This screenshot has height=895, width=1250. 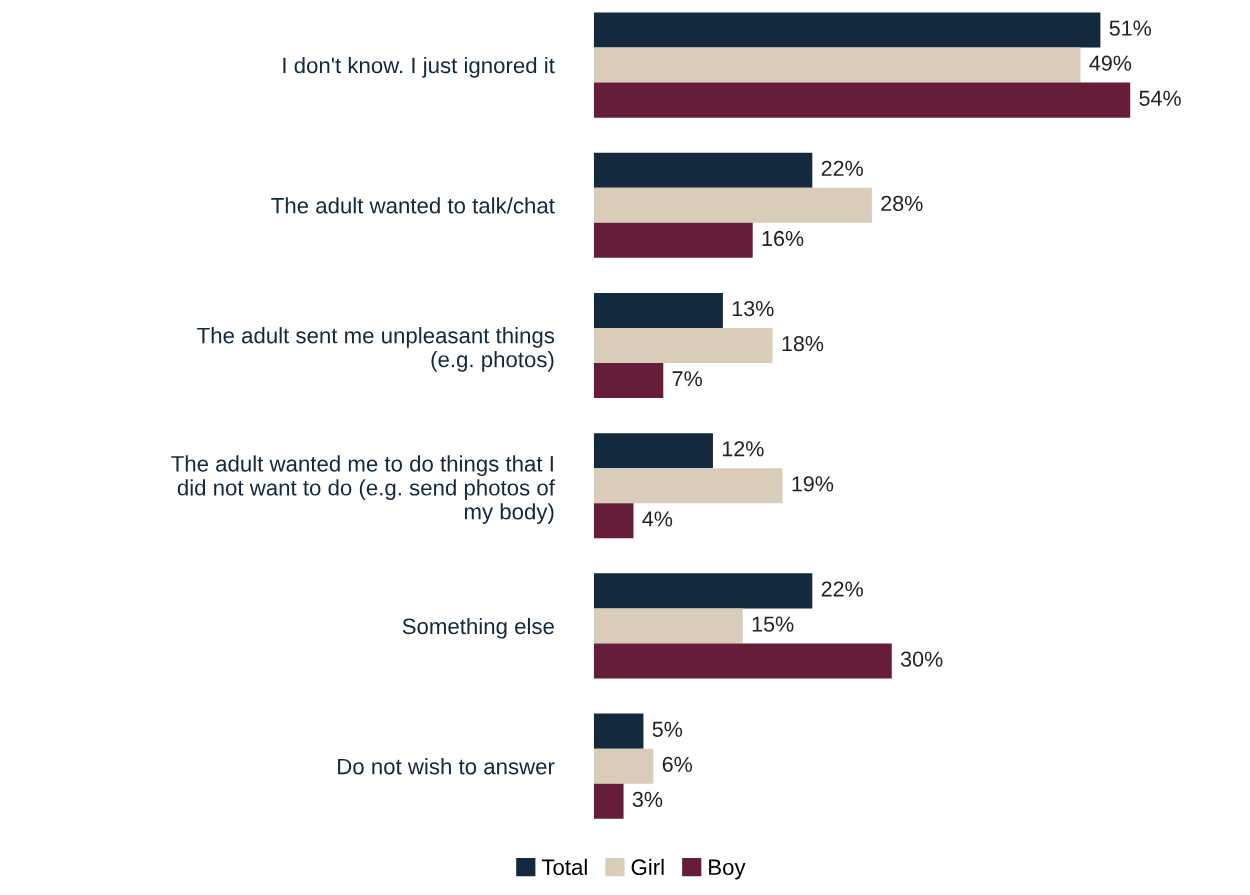 What do you see at coordinates (727, 869) in the screenshot?
I see `legend-label: Boy` at bounding box center [727, 869].